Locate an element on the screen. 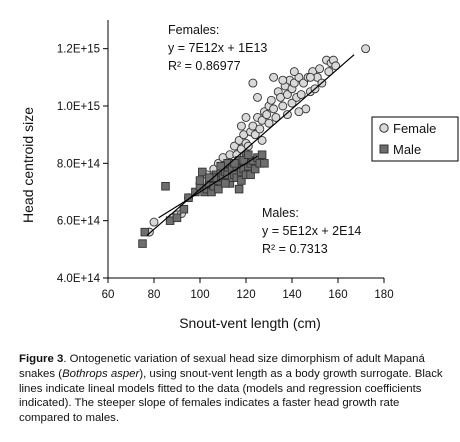  y-axis-ticks: 4.0E+14 6.0E+14 8.0E+14 1.0E+15 1.2E+15 is located at coordinates (82, 164).